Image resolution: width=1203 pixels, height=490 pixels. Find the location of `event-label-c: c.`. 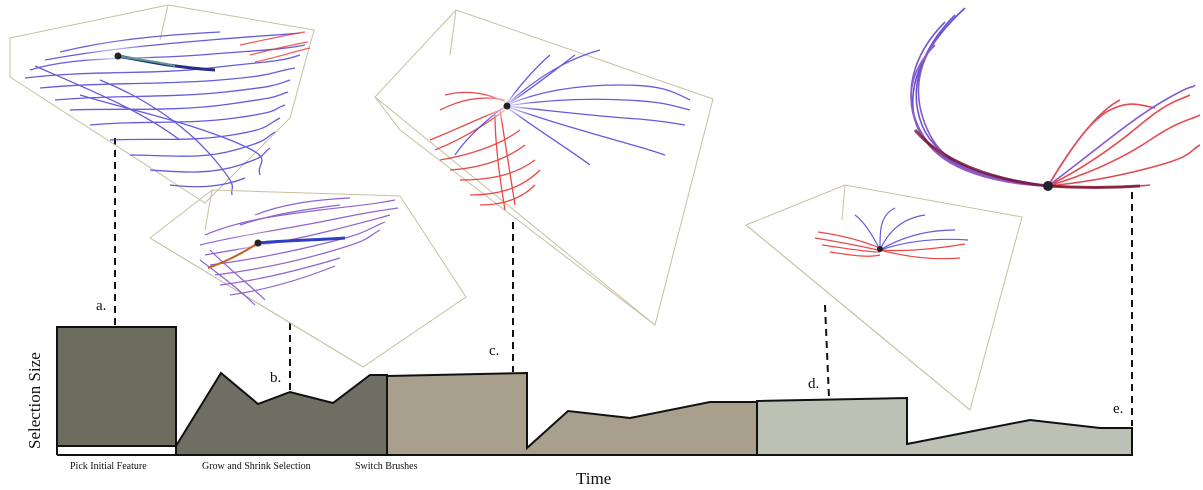

event-label-c: c. is located at coordinates (494, 351).